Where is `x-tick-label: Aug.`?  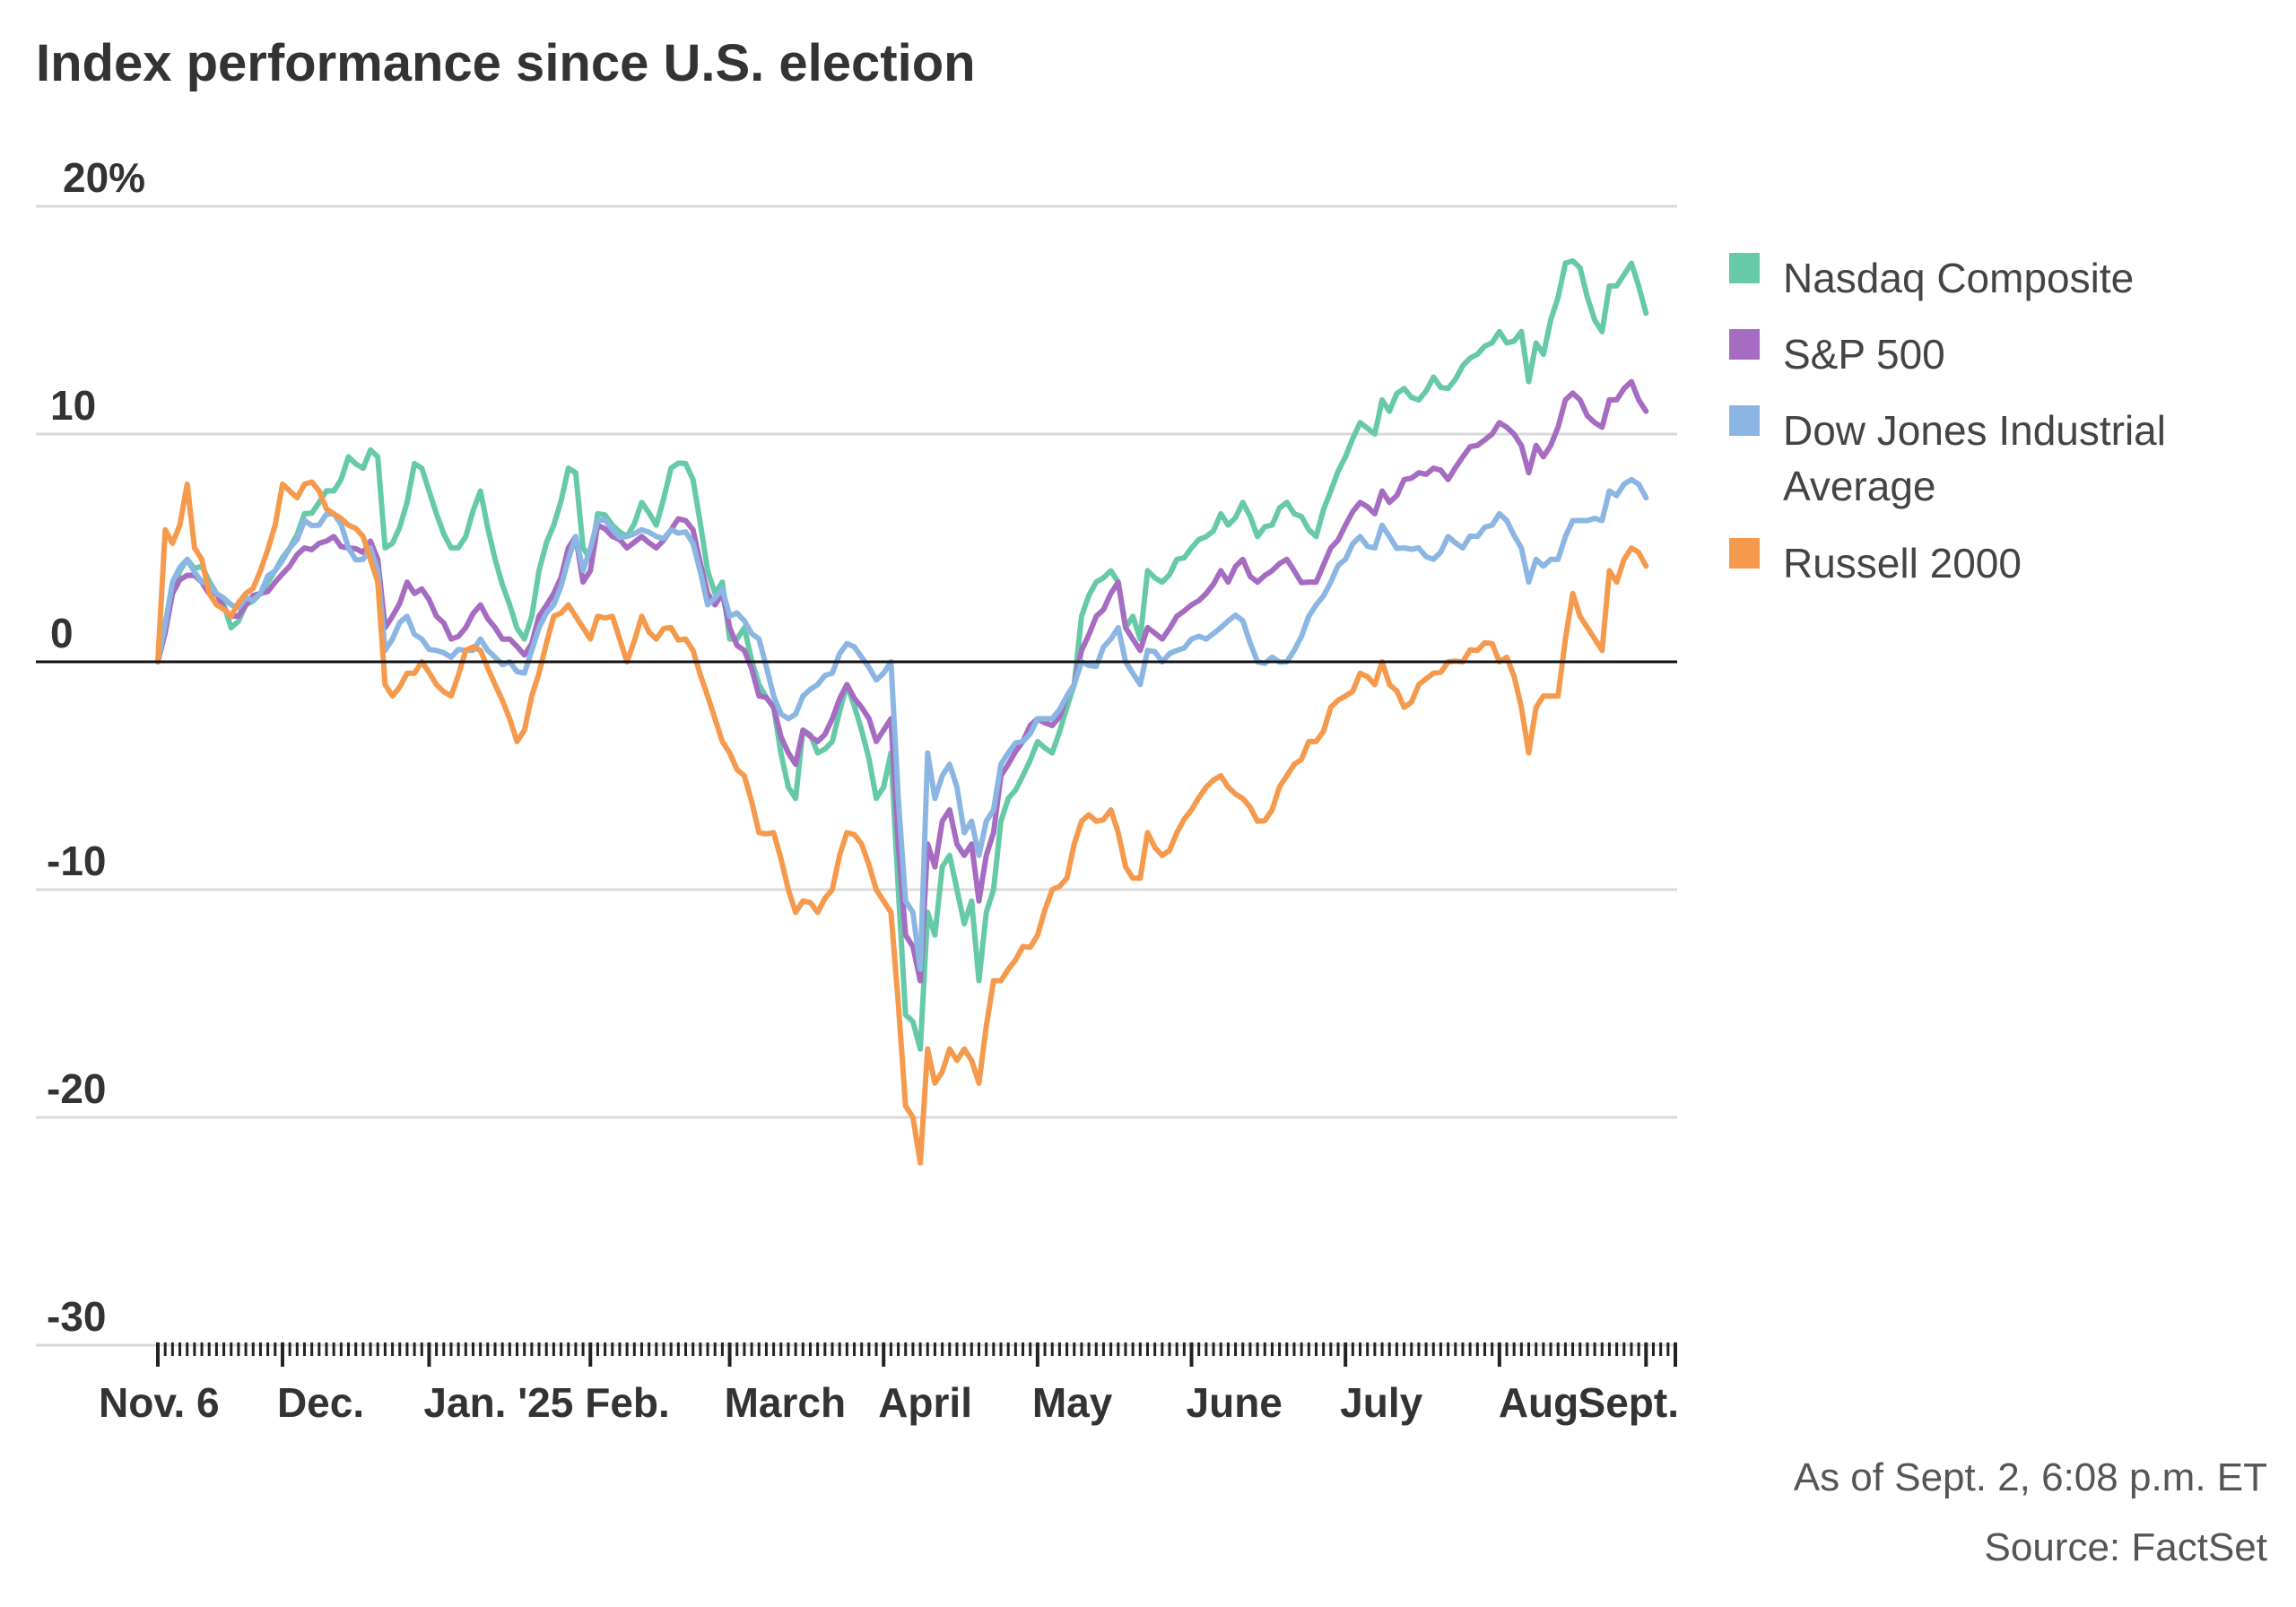
x-tick-label: Aug. is located at coordinates (1544, 1403).